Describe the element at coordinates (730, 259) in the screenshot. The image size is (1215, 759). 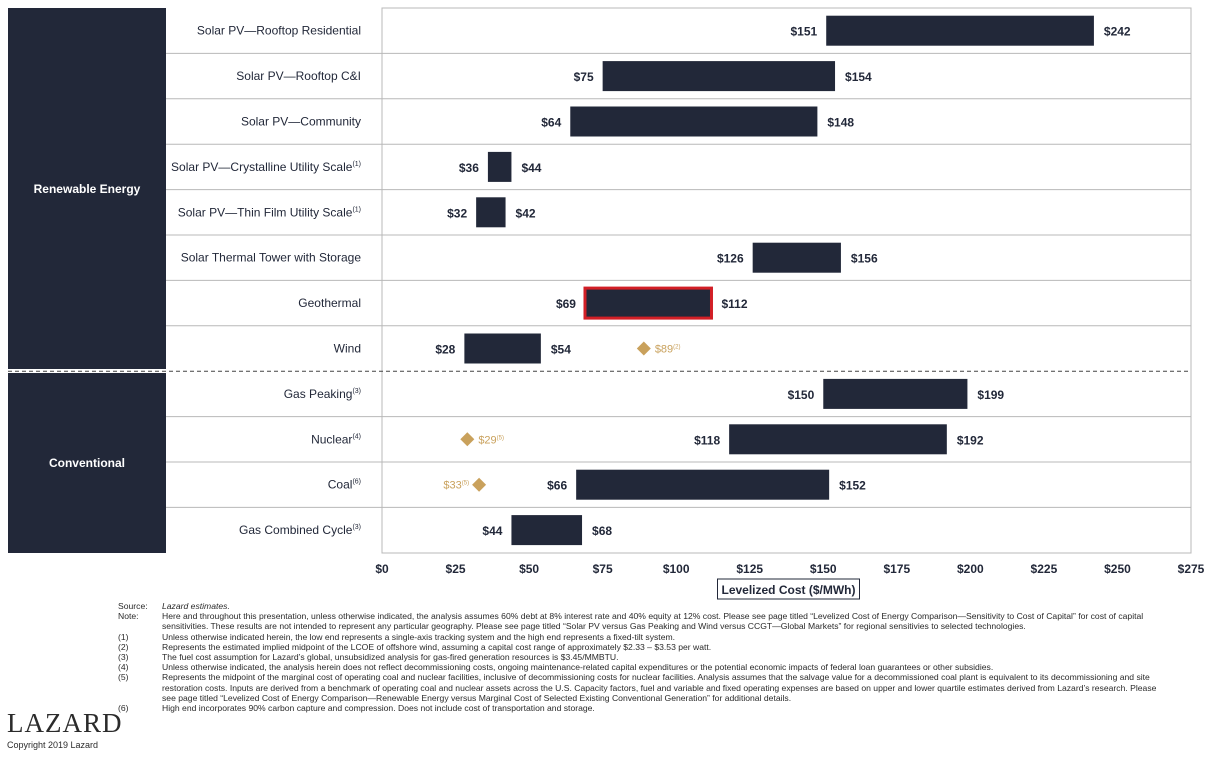
I see `bar-low-label: $126` at that location.